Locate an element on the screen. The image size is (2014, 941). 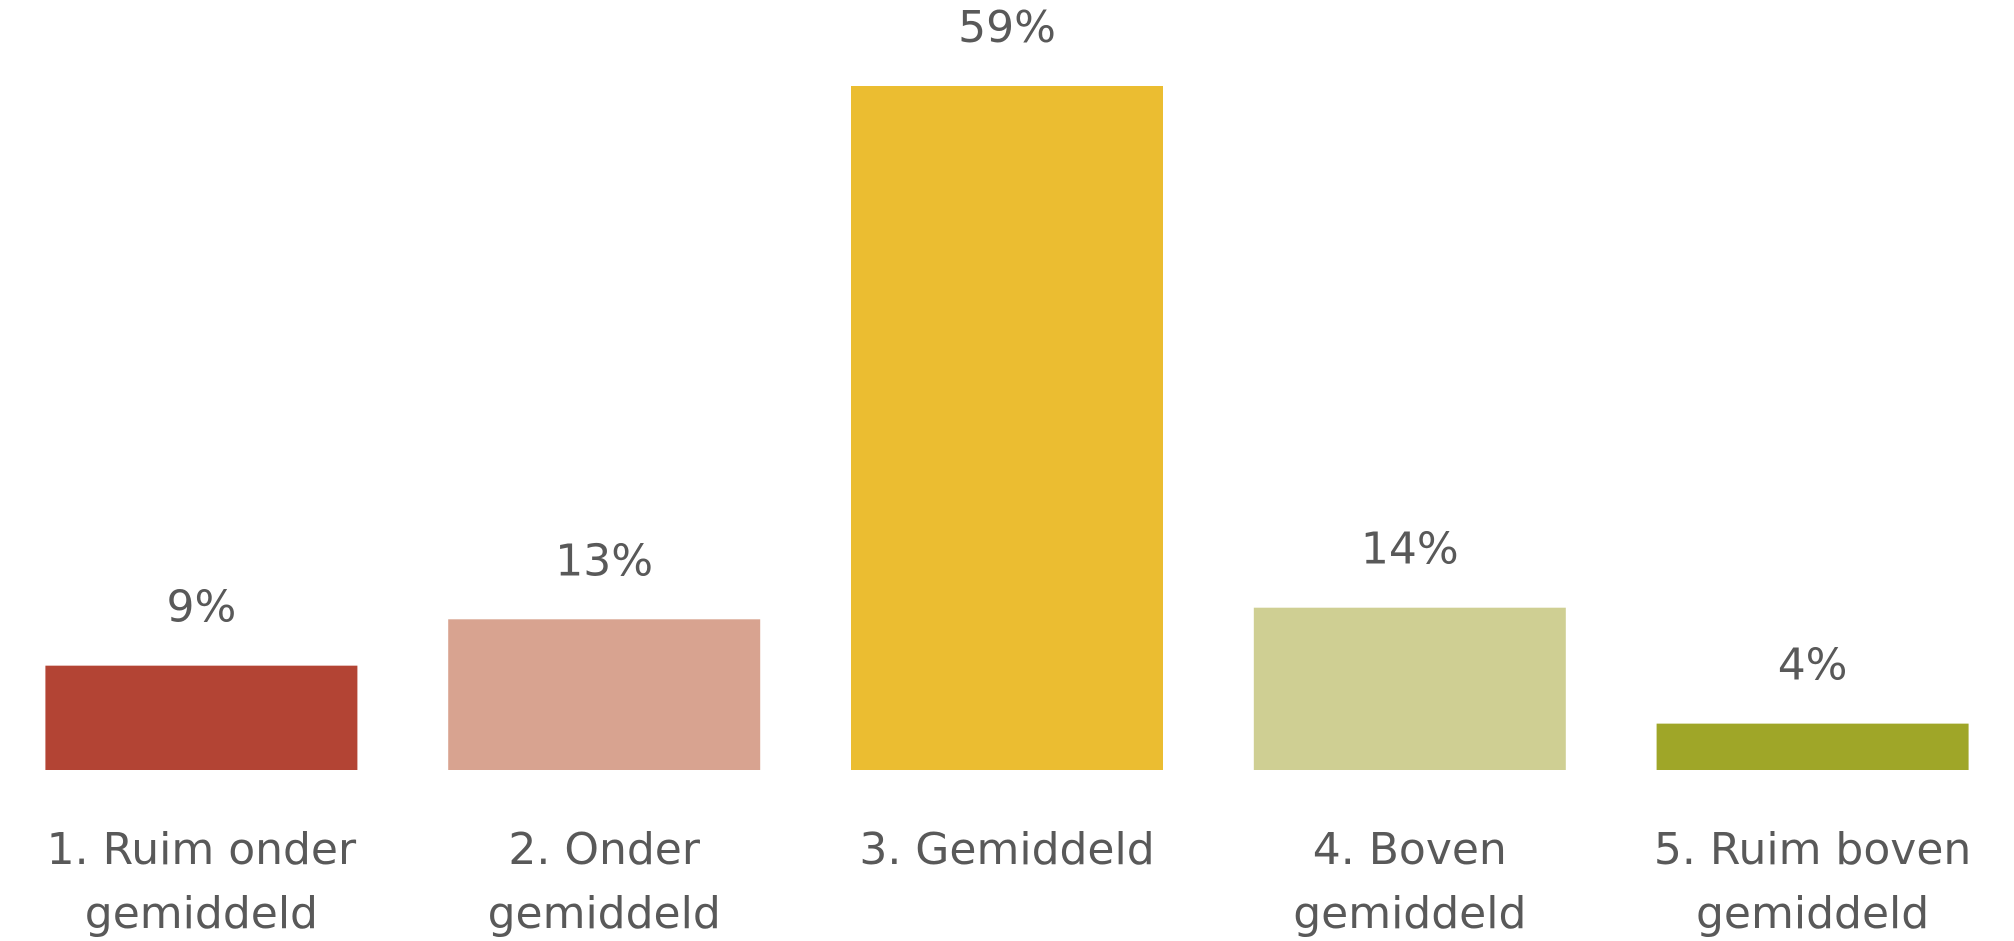
value-label: 14% is located at coordinates (1410, 549).